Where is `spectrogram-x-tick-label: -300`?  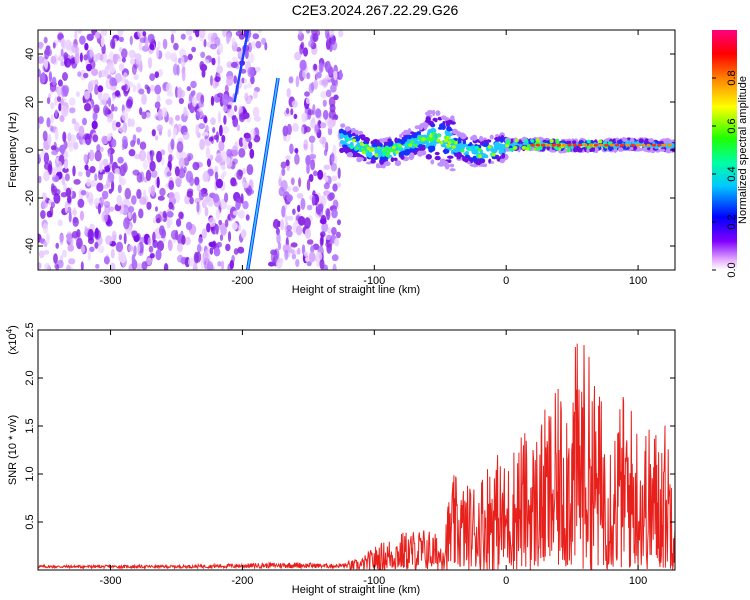
spectrogram-x-tick-label: -300 is located at coordinates (111, 281).